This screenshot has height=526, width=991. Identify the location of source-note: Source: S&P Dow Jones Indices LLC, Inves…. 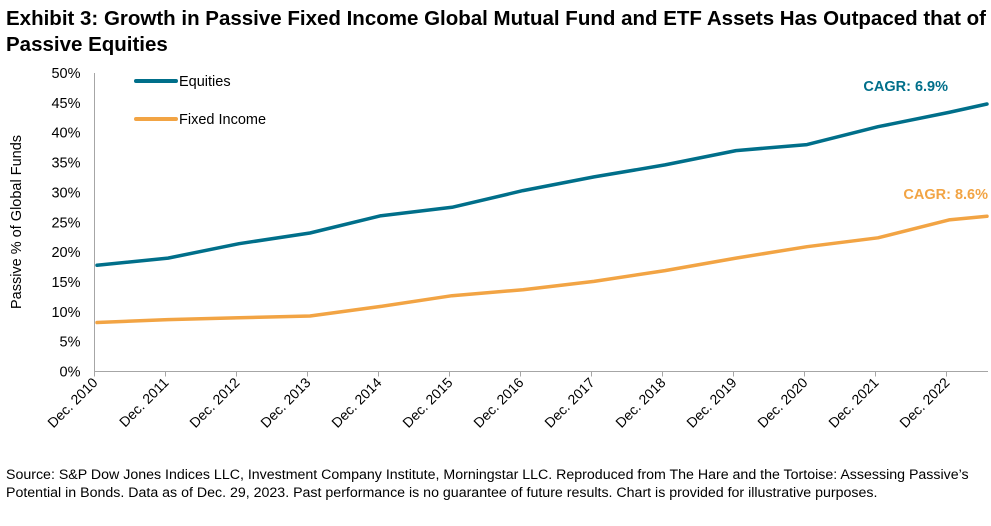
(487, 484).